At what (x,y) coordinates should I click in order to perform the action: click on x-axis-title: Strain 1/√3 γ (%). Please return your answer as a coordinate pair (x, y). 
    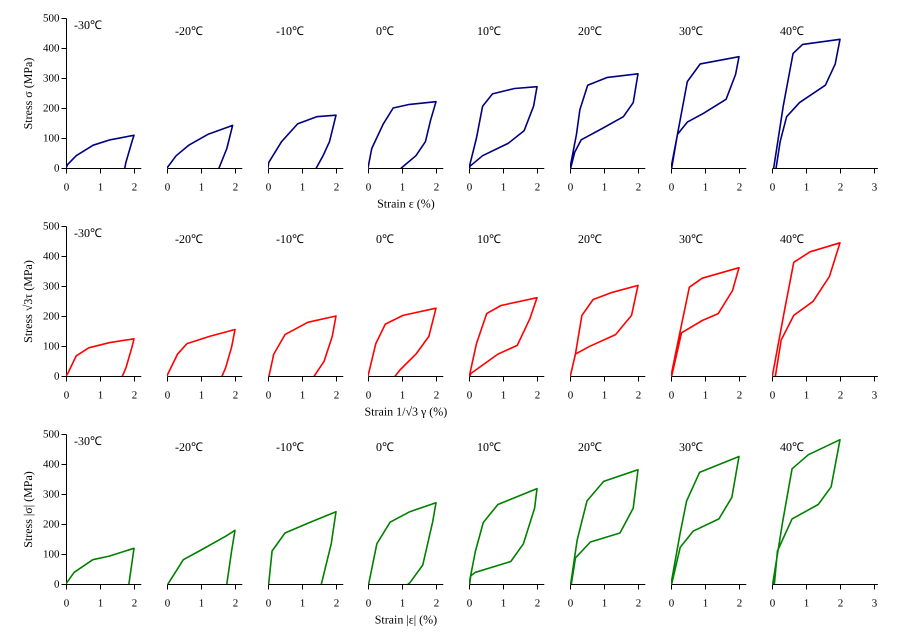
    Looking at the image, I should click on (406, 411).